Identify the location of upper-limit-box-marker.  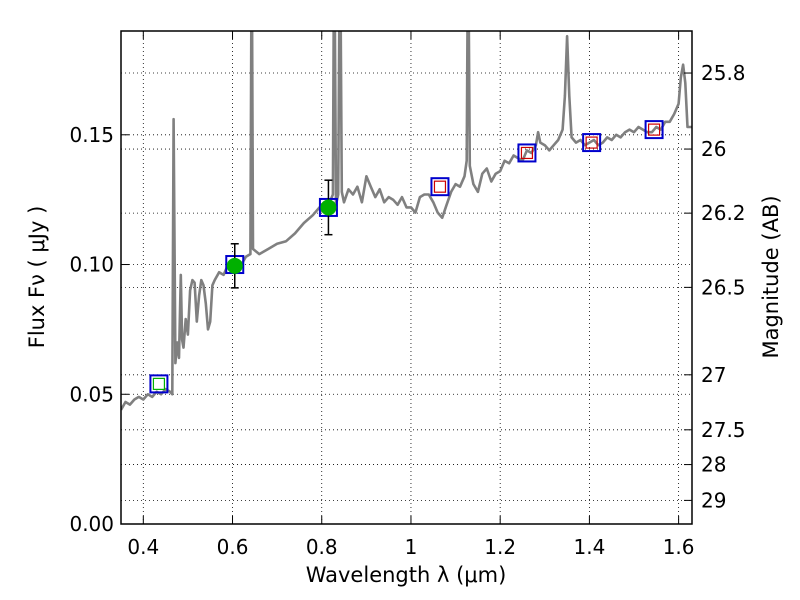
(159, 383).